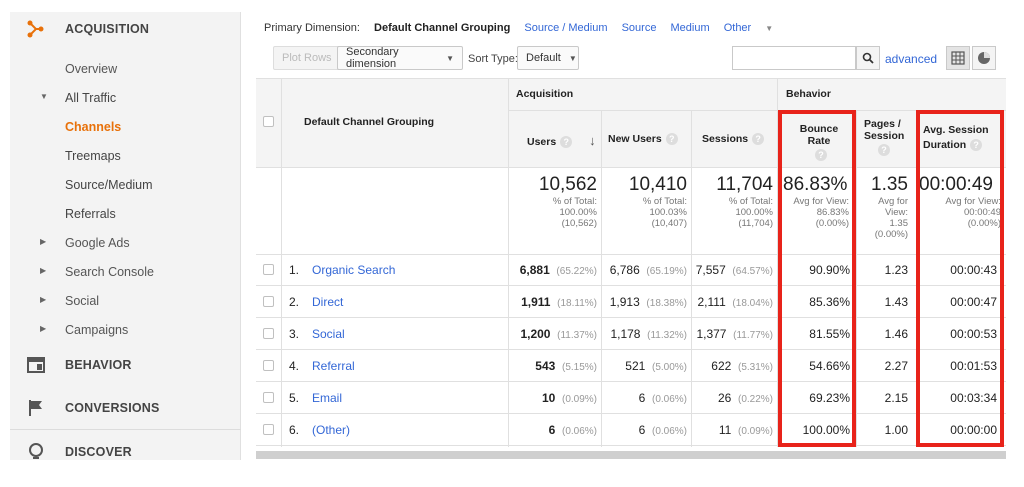 Image resolution: width=1024 pixels, height=487 pixels. Describe the element at coordinates (963, 138) in the screenshot. I see `col-header-avg-session-duration: Avg. Session Duration?` at that location.